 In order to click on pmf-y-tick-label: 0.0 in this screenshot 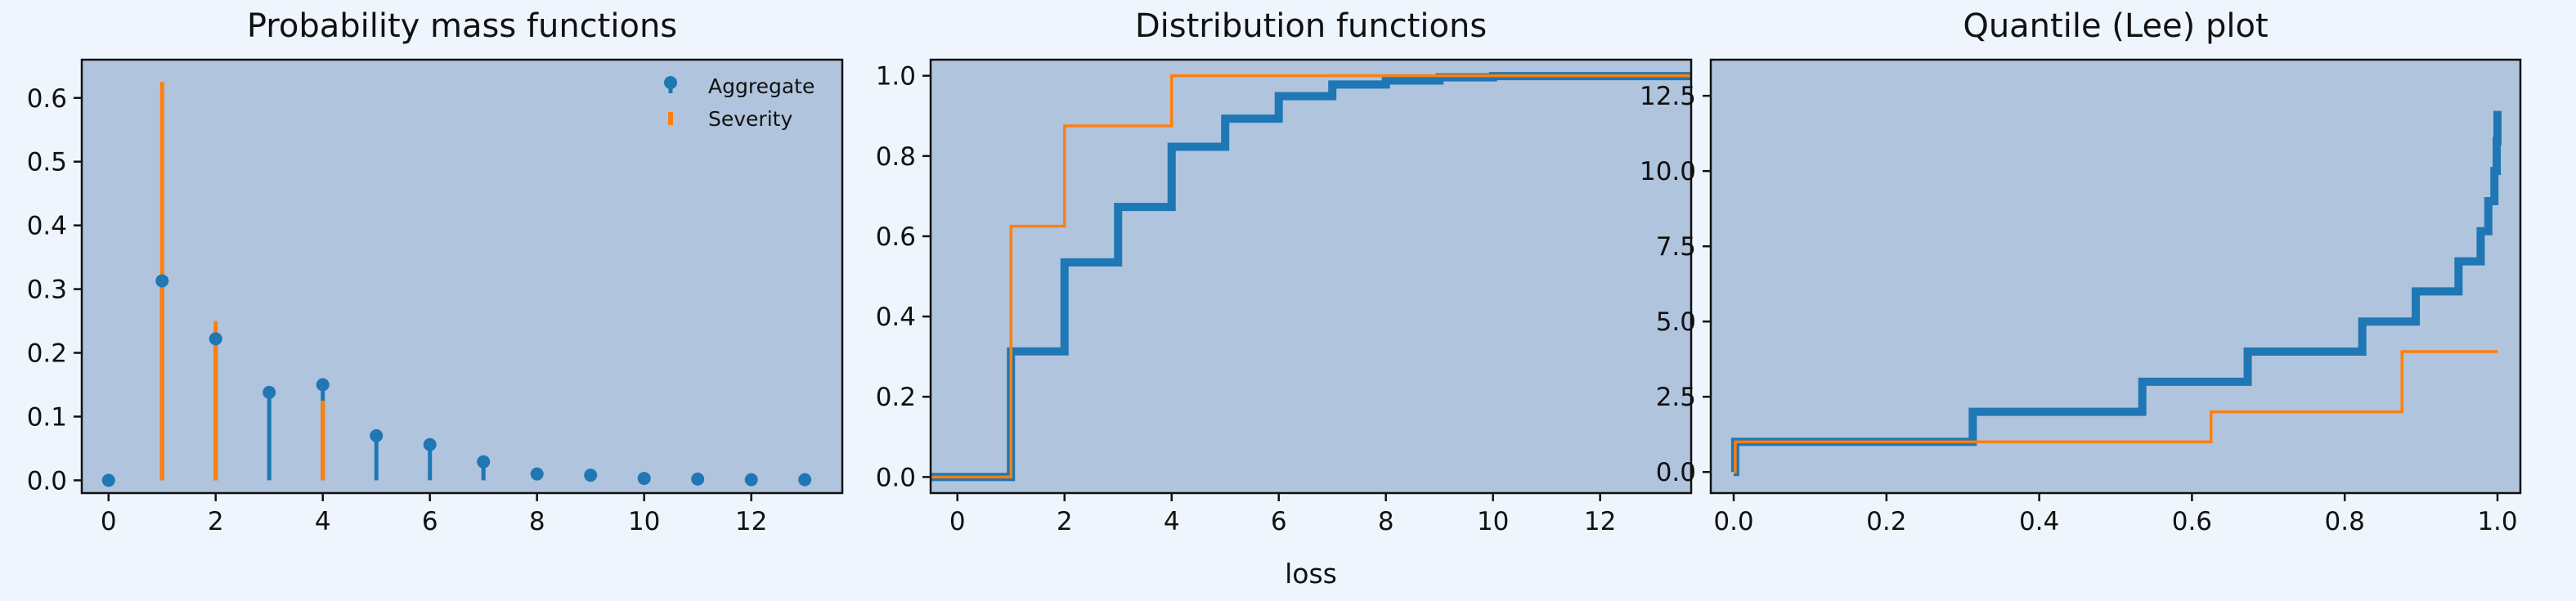, I will do `click(47, 481)`.